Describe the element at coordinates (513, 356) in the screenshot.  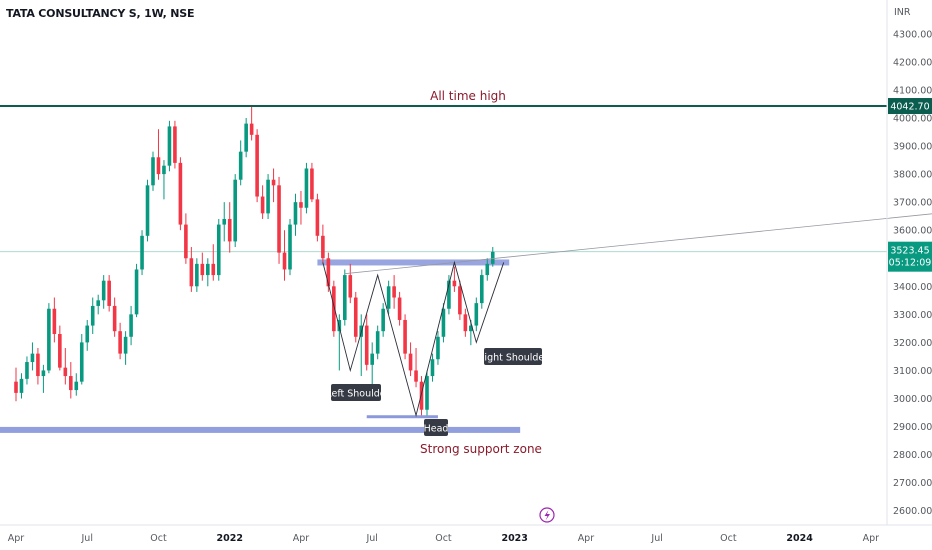
I see `right-shoulder-label: Right Shoulder` at that location.